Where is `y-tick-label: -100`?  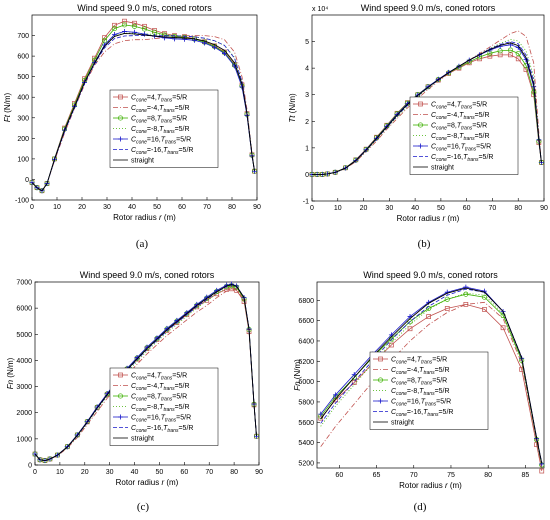
y-tick-label: -100 is located at coordinates (22, 201).